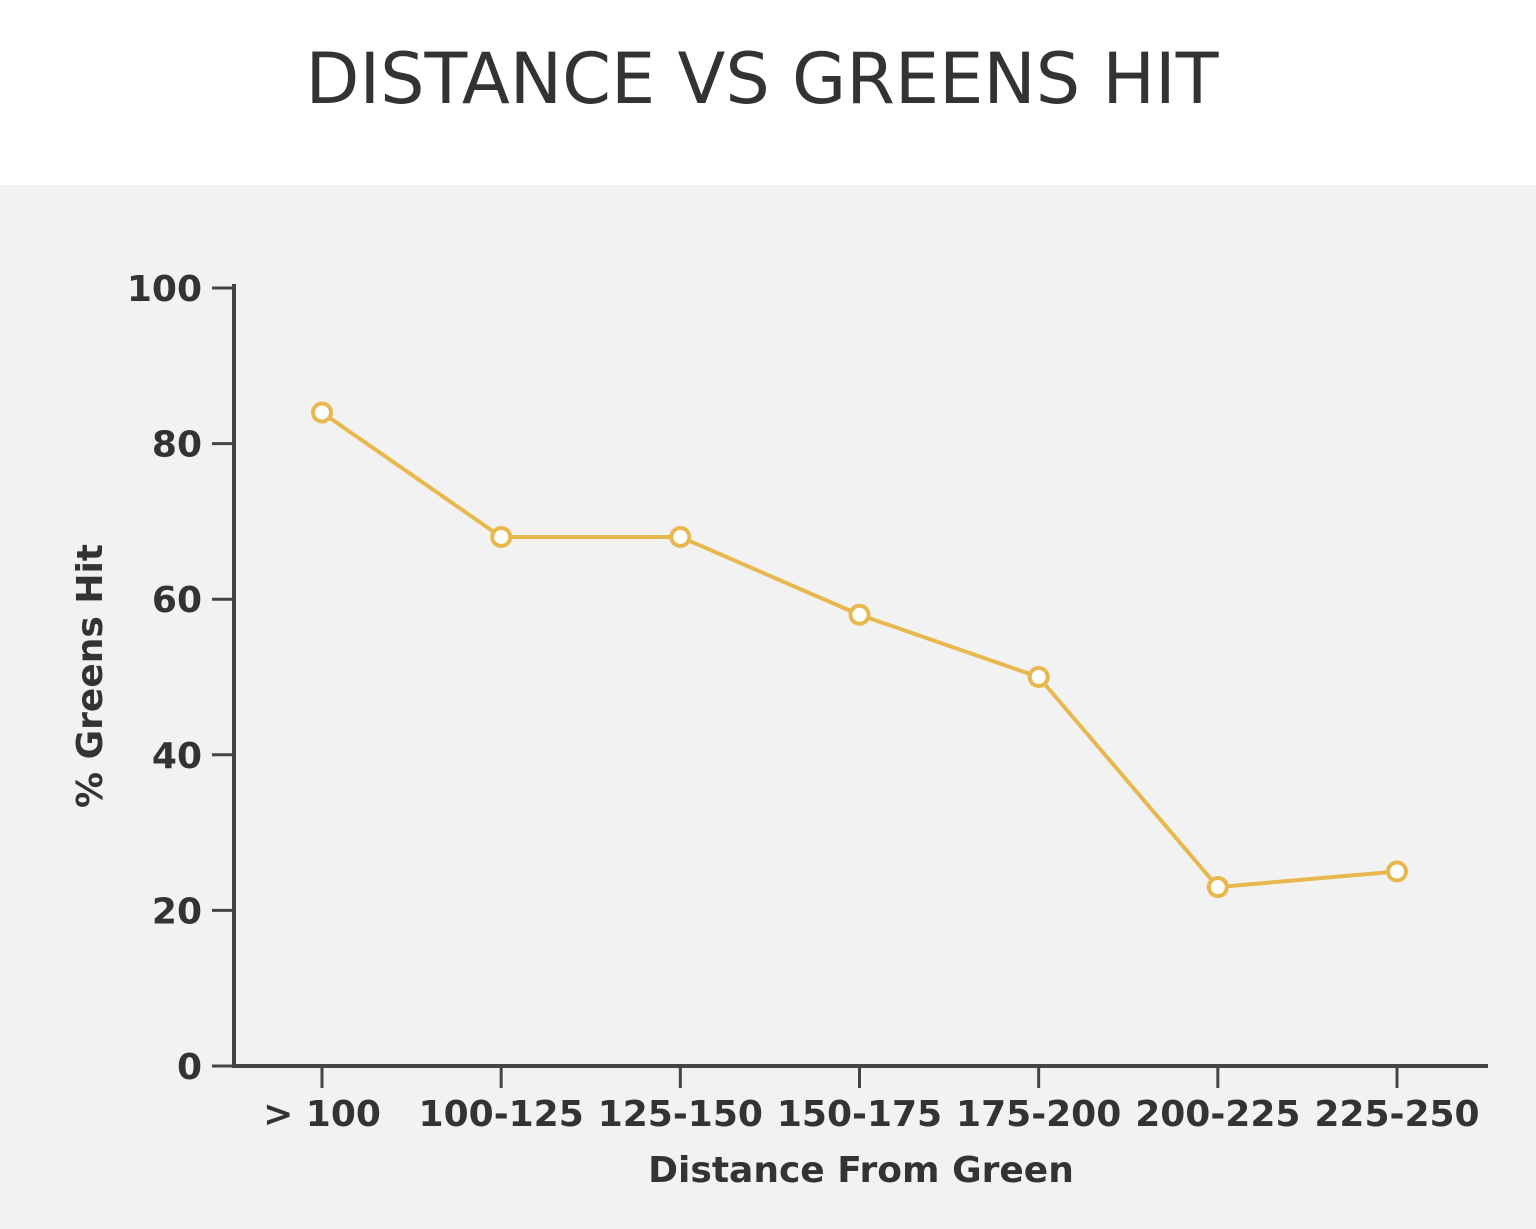 The height and width of the screenshot is (1229, 1536). Describe the element at coordinates (1396, 1114) in the screenshot. I see `x-tick-label: 225-250` at that location.